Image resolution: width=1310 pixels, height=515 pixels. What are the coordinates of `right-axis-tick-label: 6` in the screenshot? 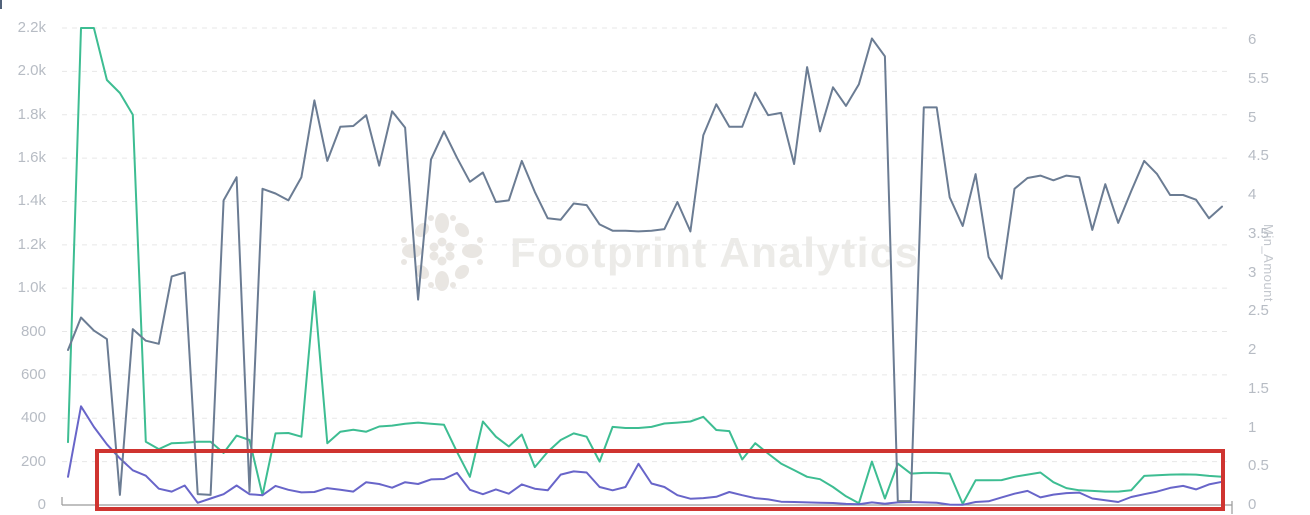 It's located at (1252, 39).